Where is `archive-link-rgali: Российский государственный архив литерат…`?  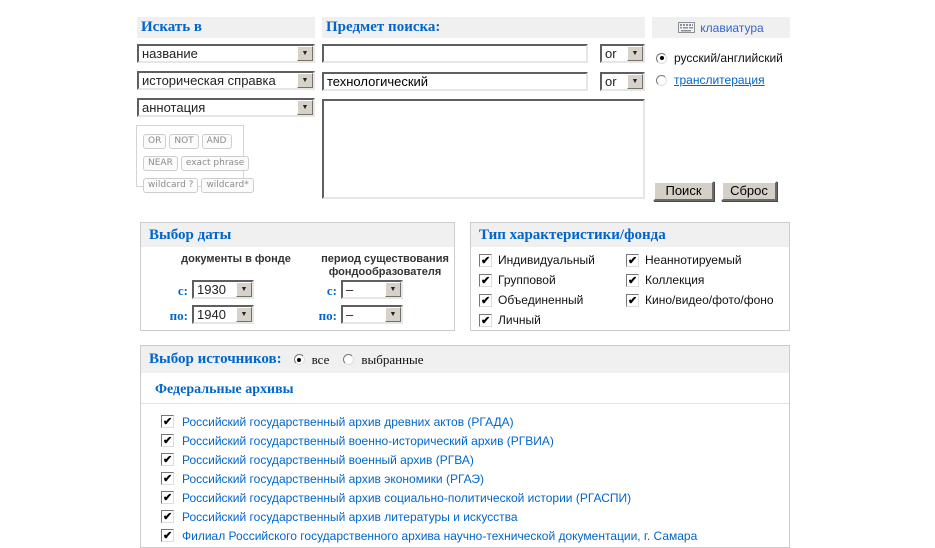 archive-link-rgali: Российский государственный архив литерат… is located at coordinates (350, 516).